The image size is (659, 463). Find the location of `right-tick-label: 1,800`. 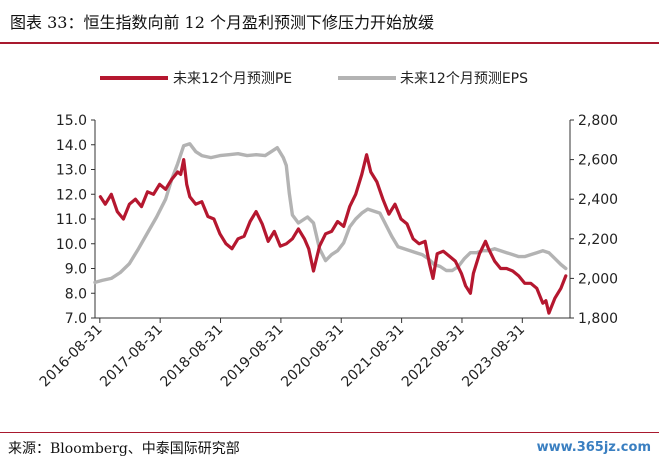

right-tick-label: 1,800 is located at coordinates (598, 319).